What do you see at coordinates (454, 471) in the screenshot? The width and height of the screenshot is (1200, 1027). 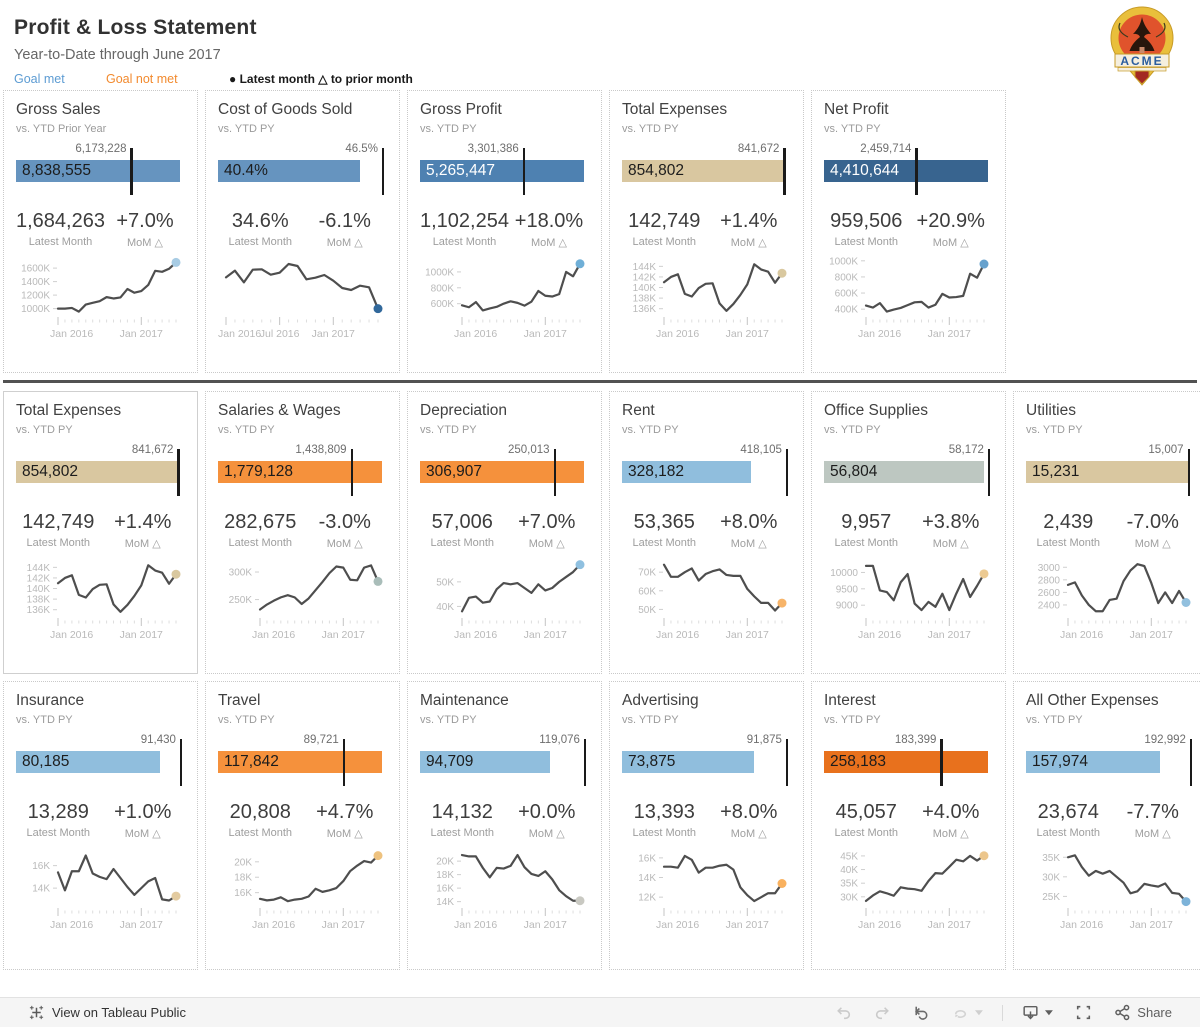 I see `bar-value-label: 306,907` at bounding box center [454, 471].